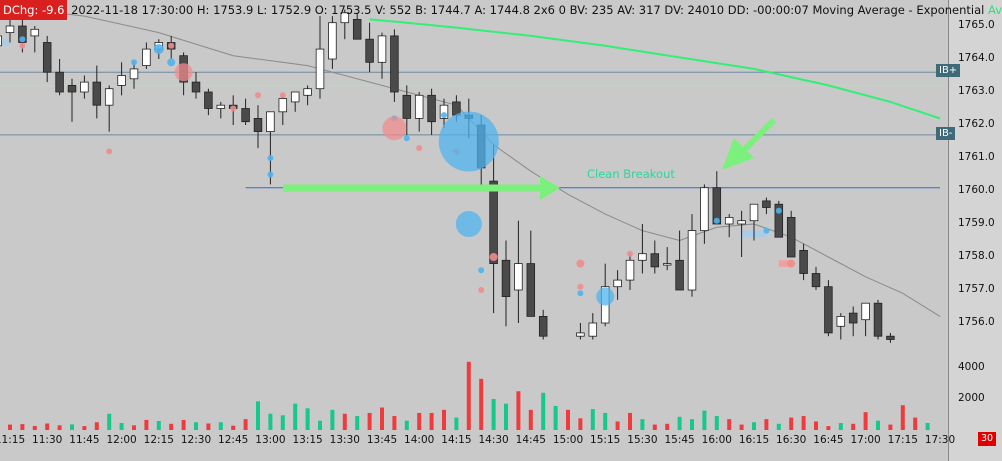 This screenshot has height=461, width=1002. I want to click on price-tick-label: 1762.0, so click(976, 124).